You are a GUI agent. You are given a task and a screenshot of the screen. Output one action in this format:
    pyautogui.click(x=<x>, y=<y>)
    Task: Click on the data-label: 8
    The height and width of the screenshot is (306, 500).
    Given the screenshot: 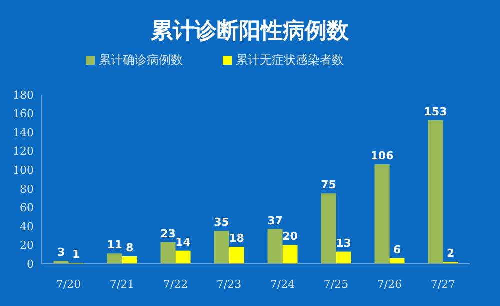 What is the action you would take?
    pyautogui.click(x=130, y=247)
    